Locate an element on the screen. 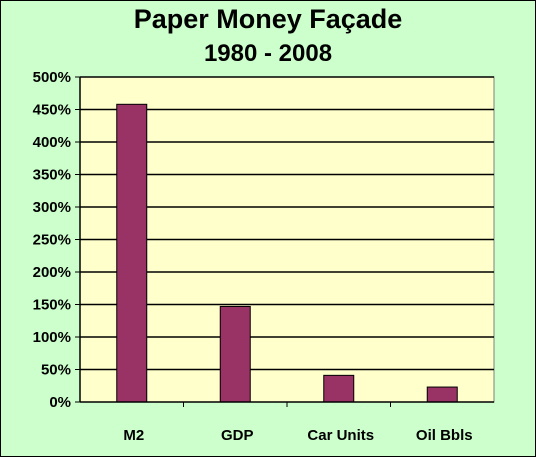 The image size is (536, 457). bar-gdp is located at coordinates (235, 354).